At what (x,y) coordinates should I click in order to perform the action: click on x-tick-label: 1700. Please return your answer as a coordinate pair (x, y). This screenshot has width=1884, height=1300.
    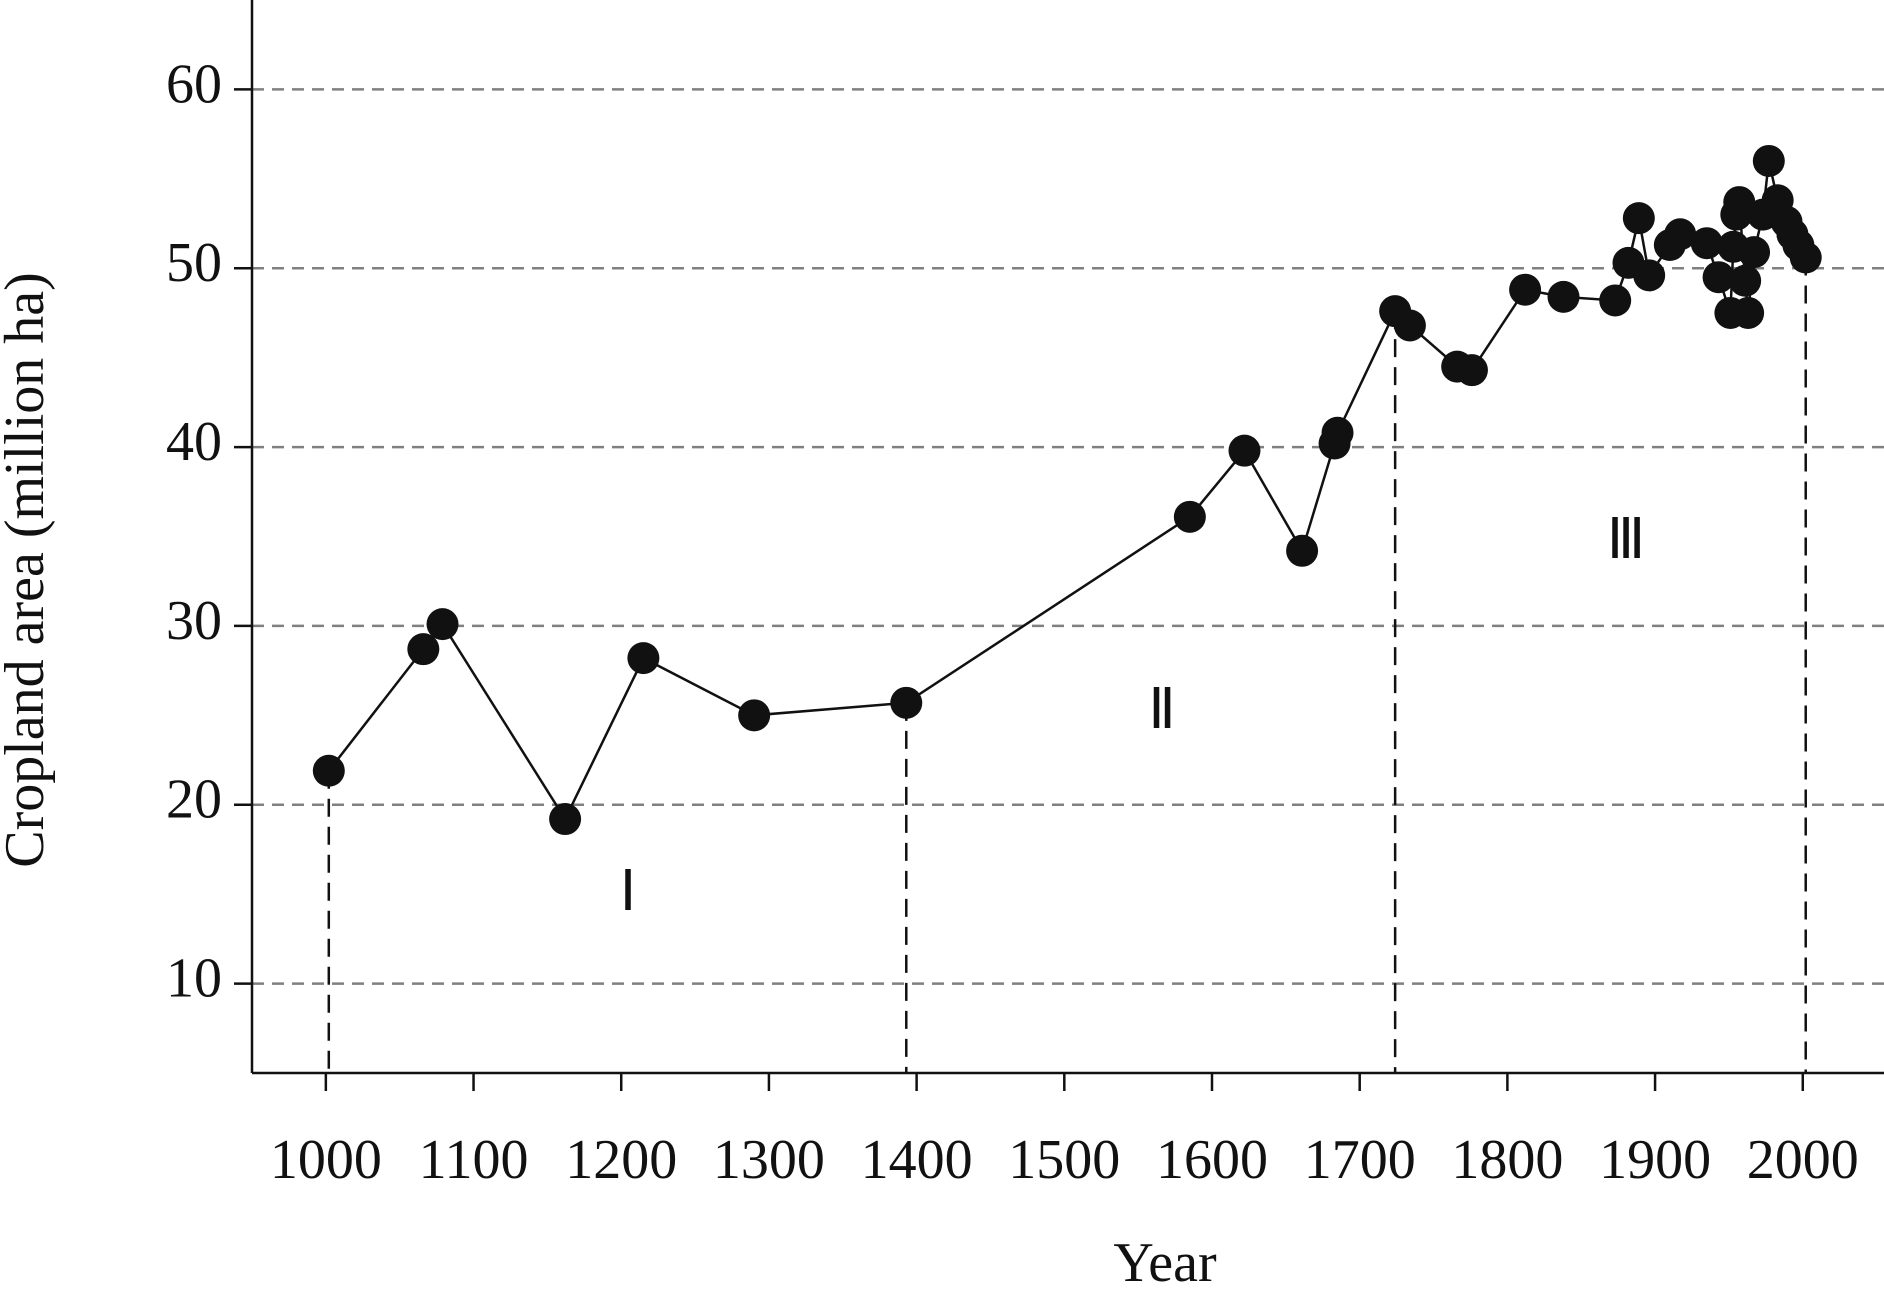
    Looking at the image, I should click on (1360, 1160).